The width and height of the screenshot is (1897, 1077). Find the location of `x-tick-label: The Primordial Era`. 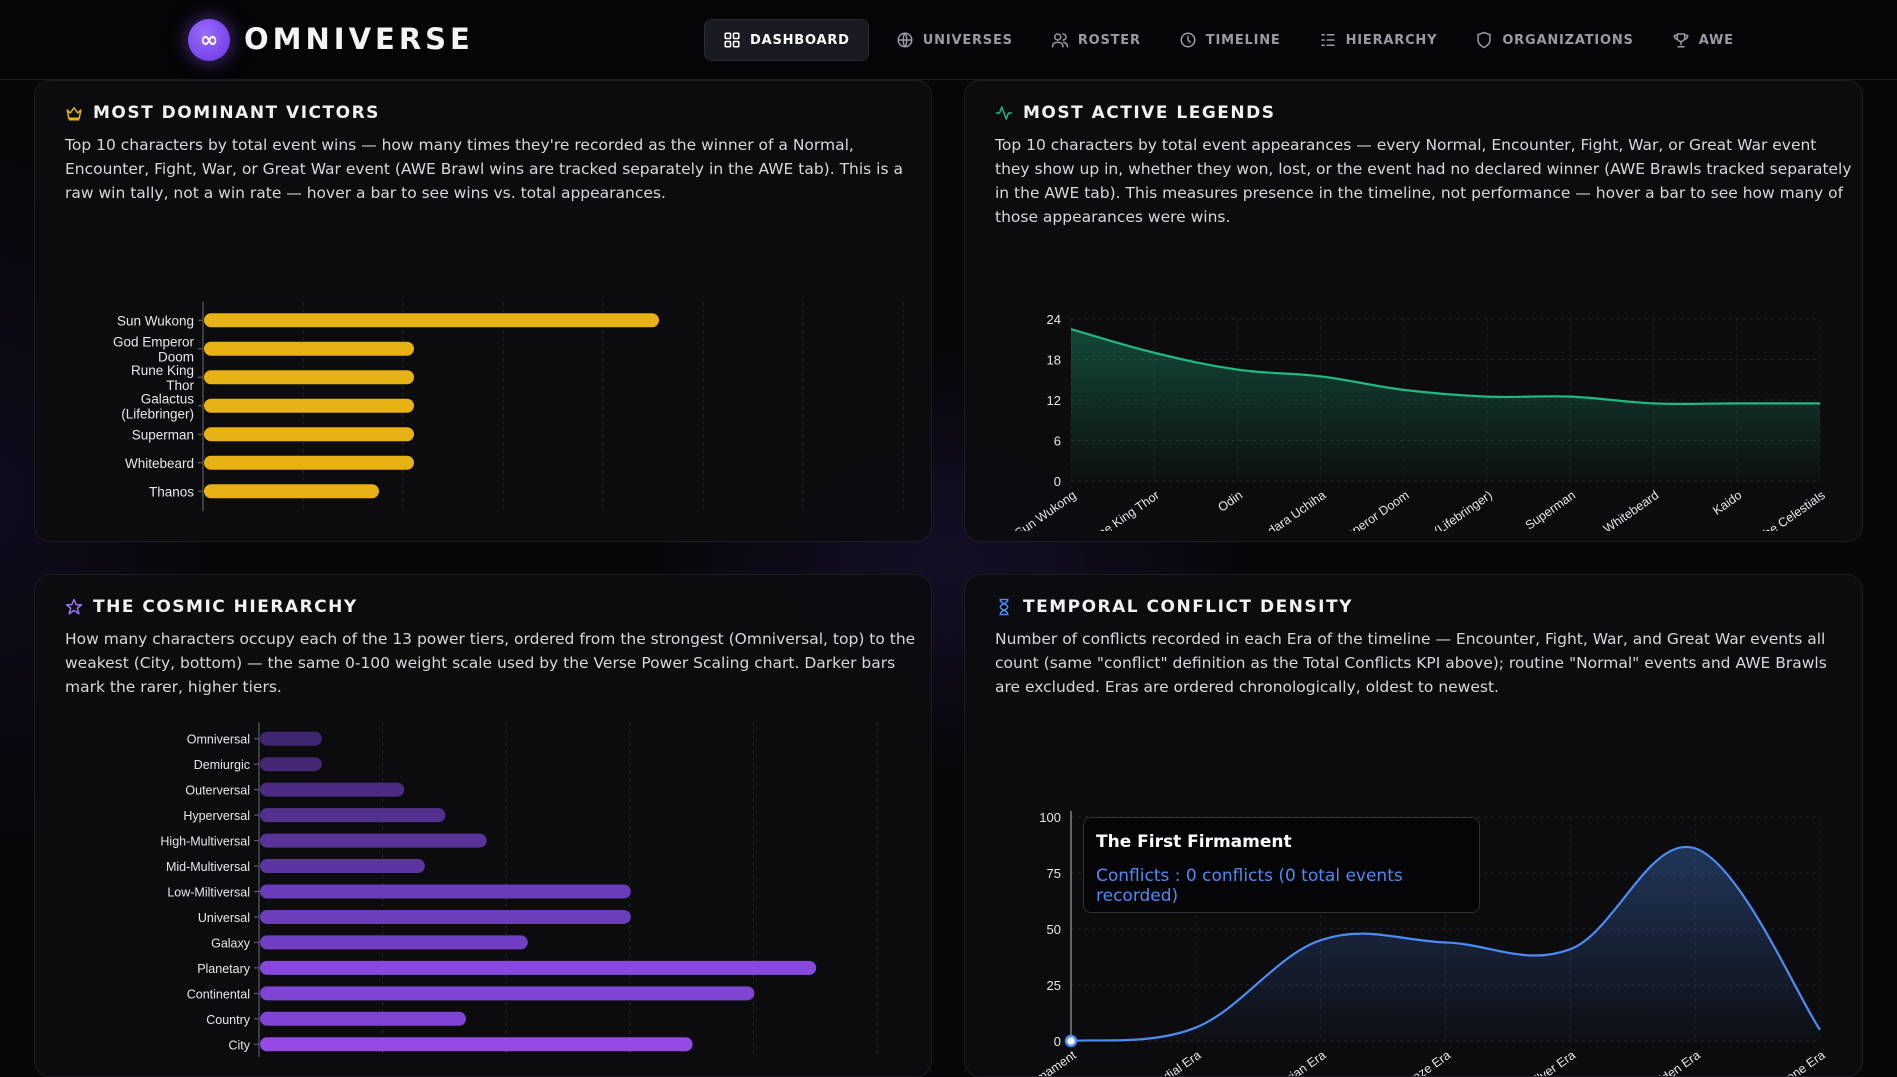

x-tick-label: The Primordial Era is located at coordinates (1156, 1062).